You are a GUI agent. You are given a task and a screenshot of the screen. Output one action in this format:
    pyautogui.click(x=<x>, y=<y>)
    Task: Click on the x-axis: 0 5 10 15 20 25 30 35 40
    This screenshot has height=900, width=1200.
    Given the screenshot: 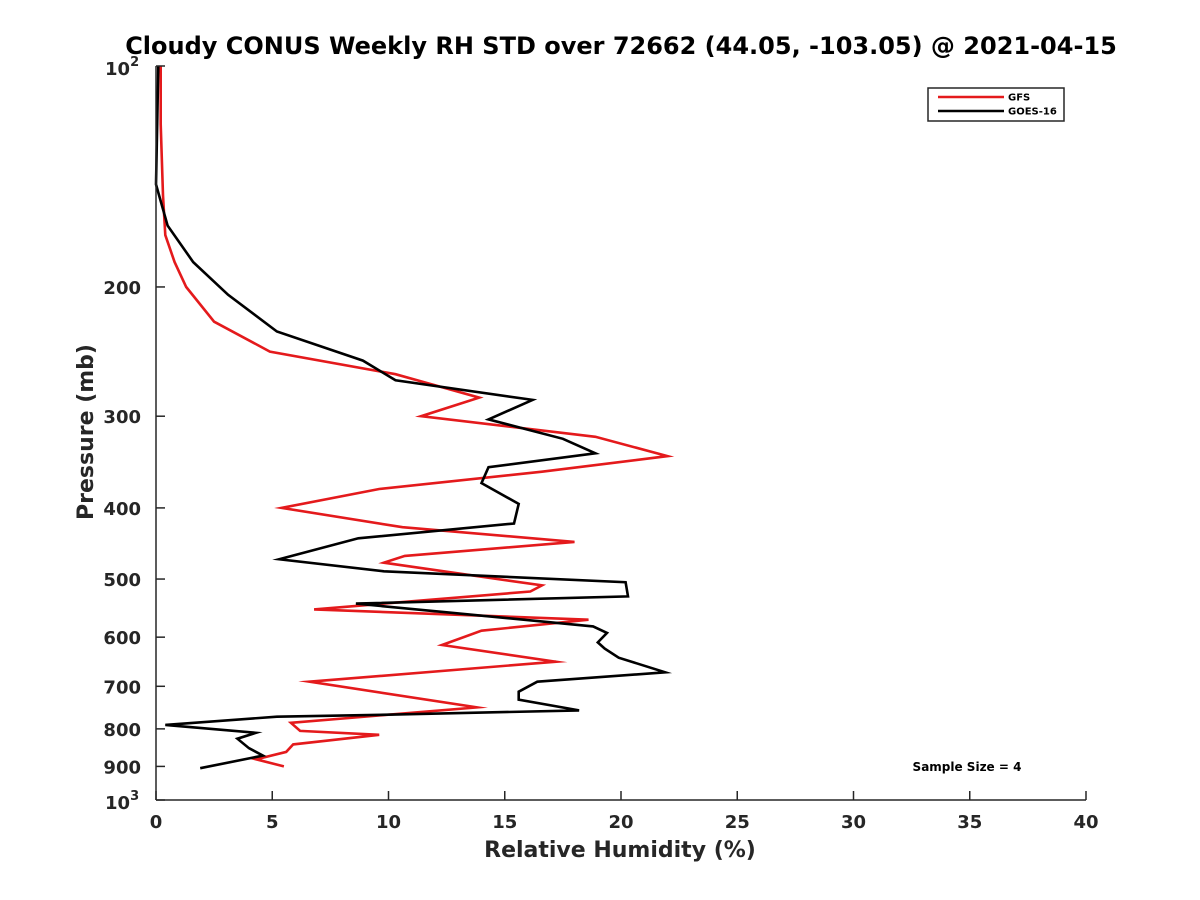 What is the action you would take?
    pyautogui.click(x=624, y=812)
    